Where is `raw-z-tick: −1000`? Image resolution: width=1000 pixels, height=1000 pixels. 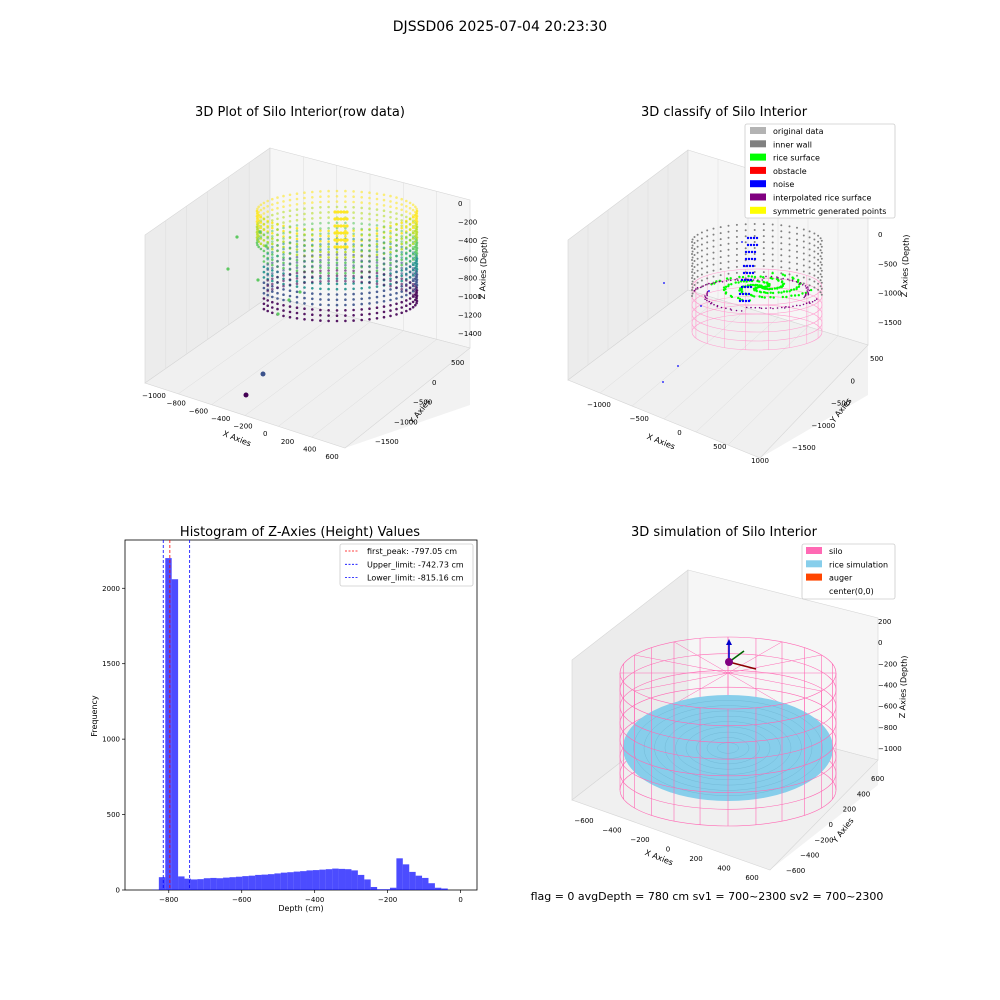 raw-z-tick: −1000 is located at coordinates (470, 297).